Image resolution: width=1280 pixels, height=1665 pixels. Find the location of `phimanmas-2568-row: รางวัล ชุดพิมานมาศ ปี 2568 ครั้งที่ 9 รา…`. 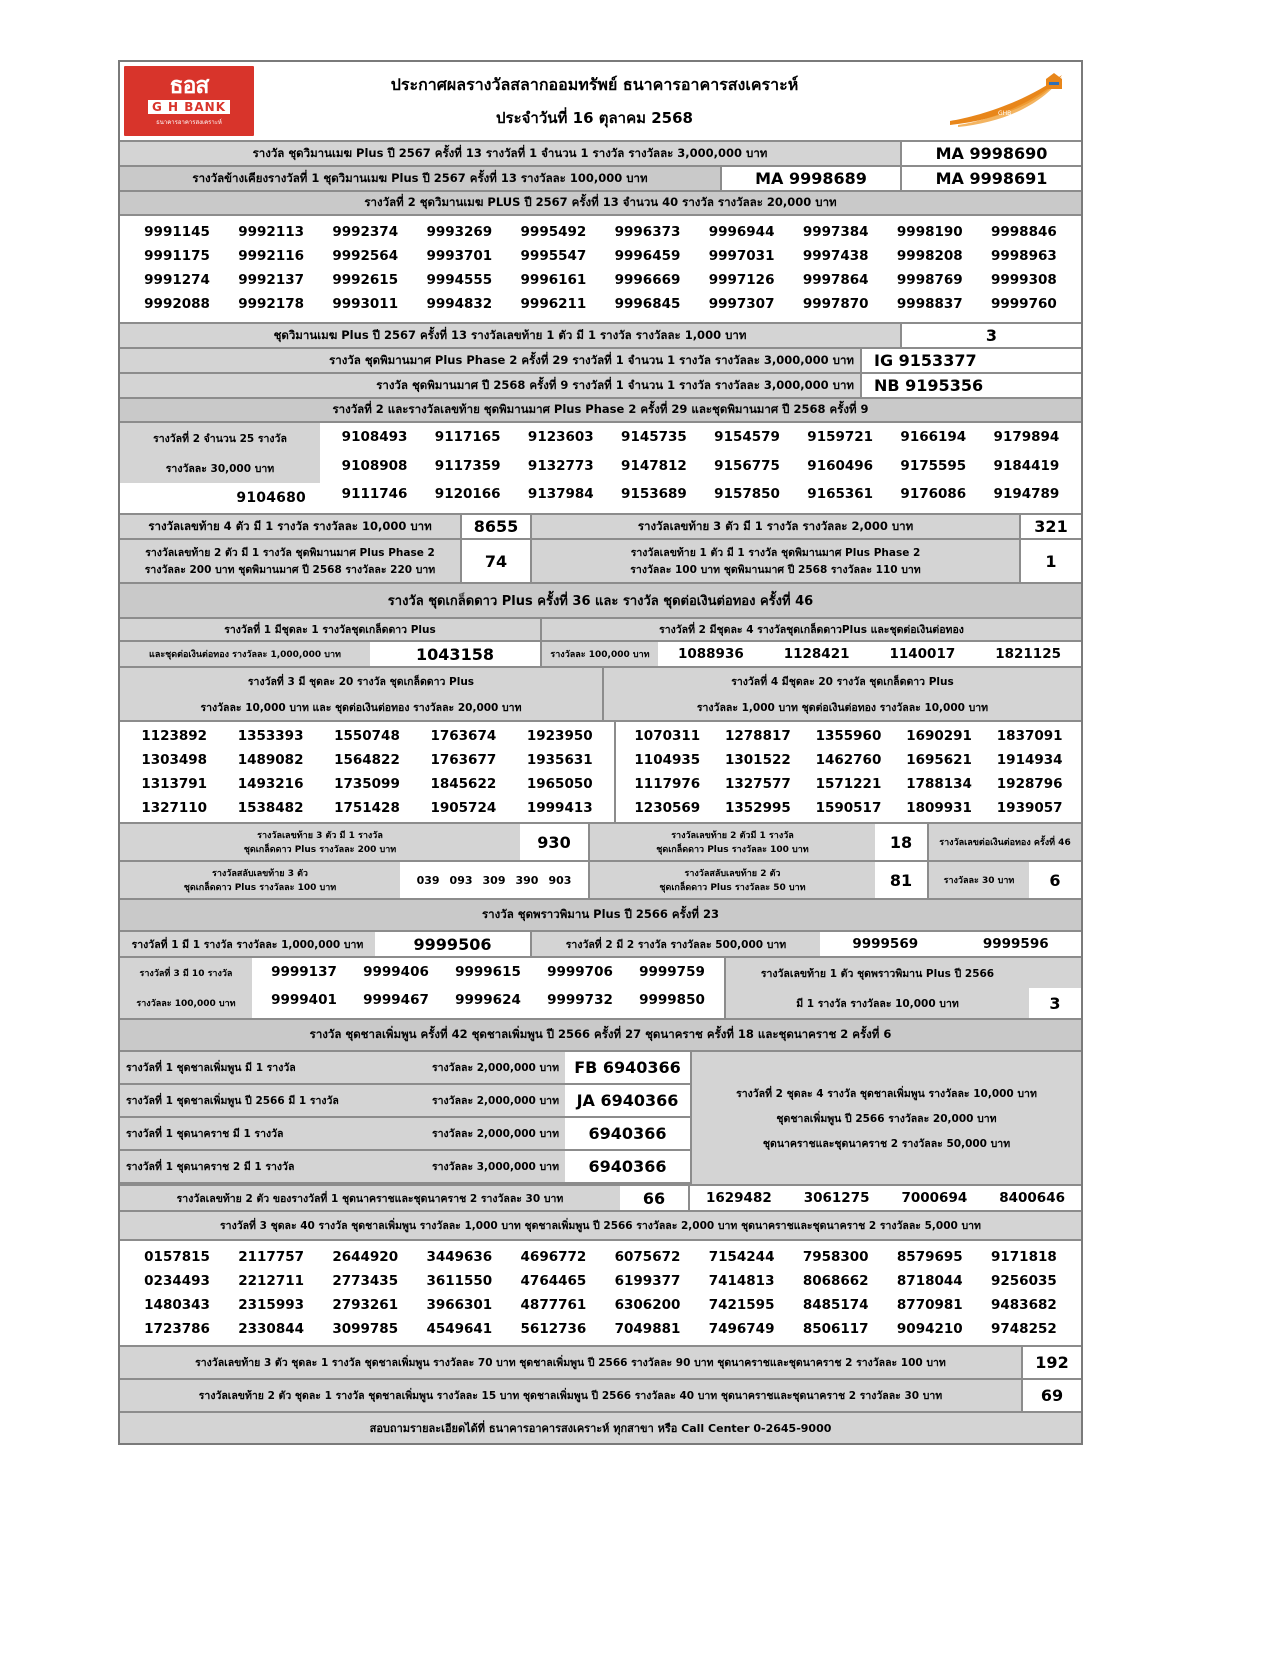

phimanmas-2568-row: รางวัล ชุดพิมานมาศ ปี 2568 ครั้งที่ 9 รา… is located at coordinates (600, 386).